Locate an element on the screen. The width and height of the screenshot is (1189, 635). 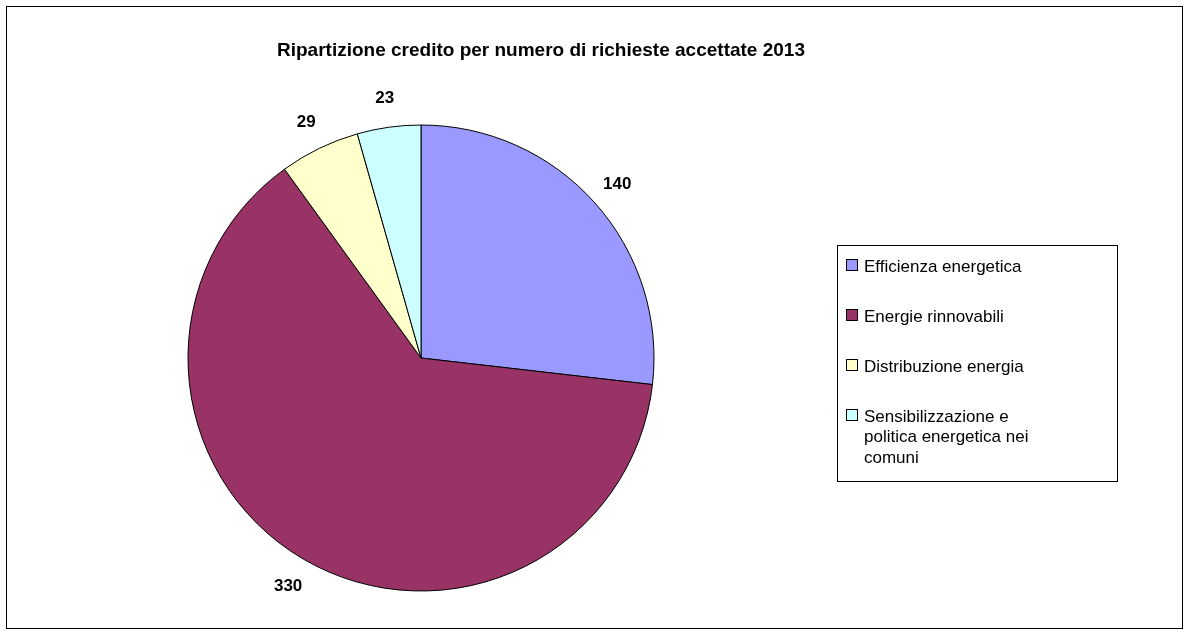
legend-label: Sensibilizzazione e politica energetica nei comuni is located at coordinates (946, 436).